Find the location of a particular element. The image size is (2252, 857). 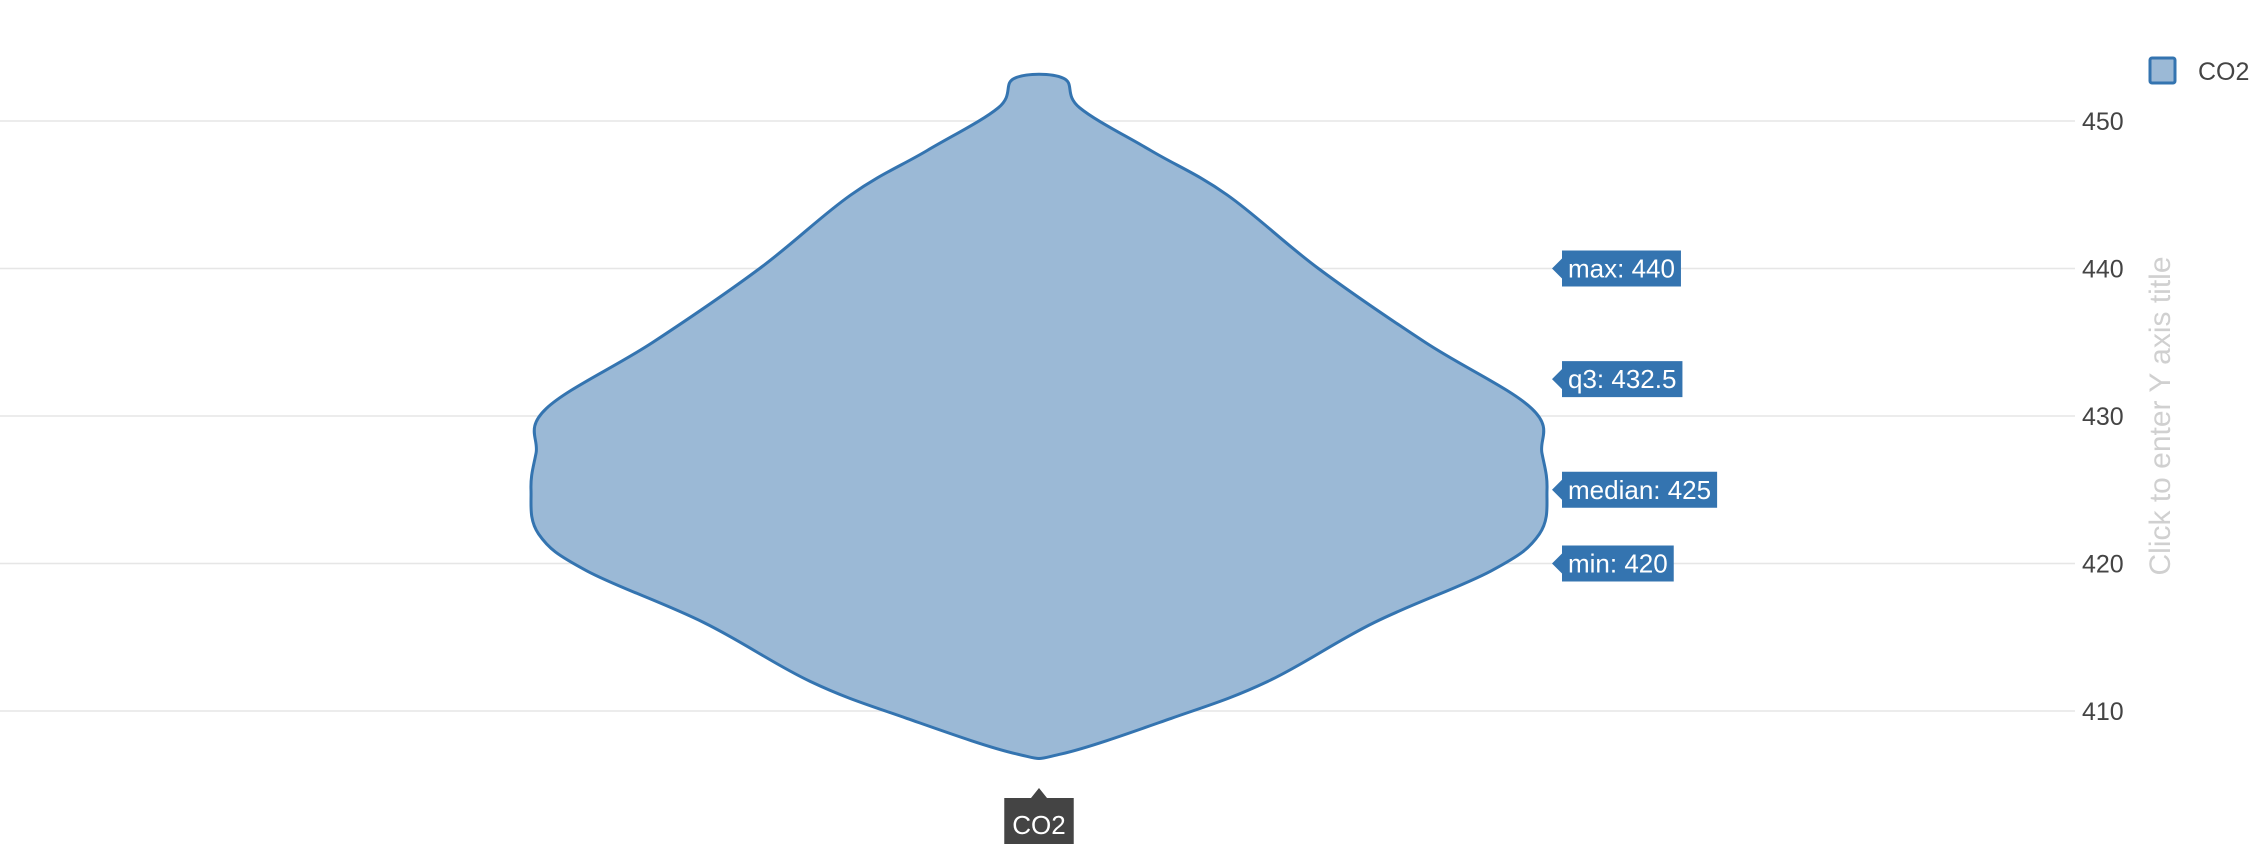

x-hover-label: CO2 is located at coordinates (1039, 816).